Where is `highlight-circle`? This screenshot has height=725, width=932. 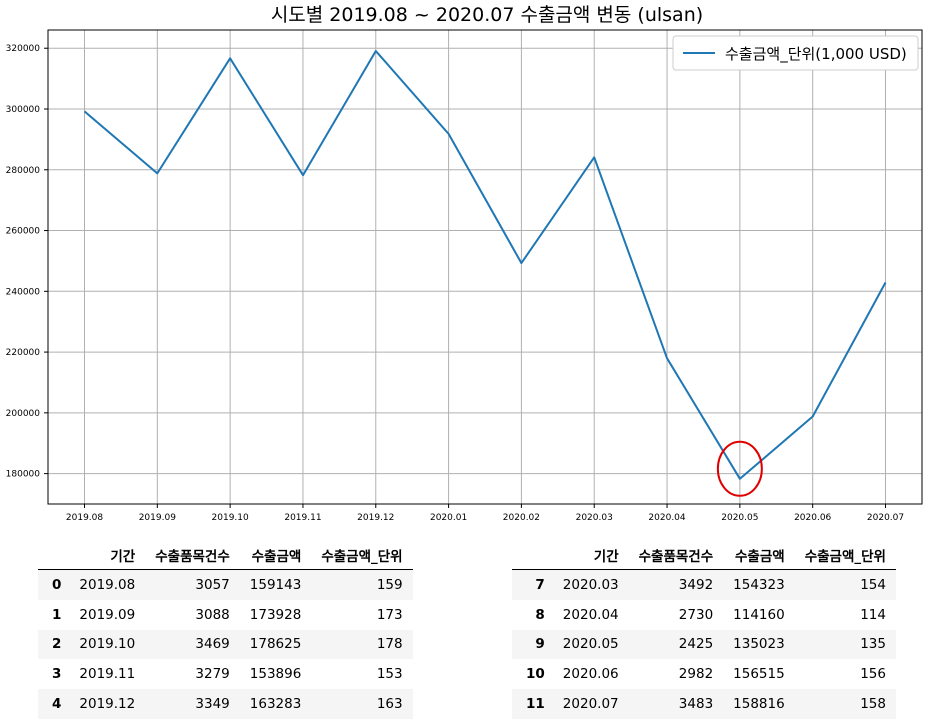
highlight-circle is located at coordinates (739, 468).